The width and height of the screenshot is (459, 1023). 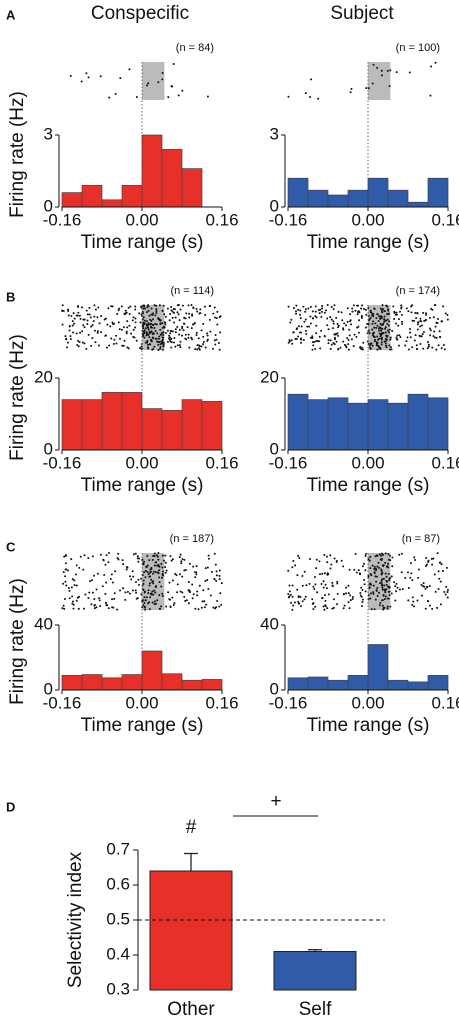 What do you see at coordinates (367, 462) in the screenshot?
I see `x-tick-label: 0.00` at bounding box center [367, 462].